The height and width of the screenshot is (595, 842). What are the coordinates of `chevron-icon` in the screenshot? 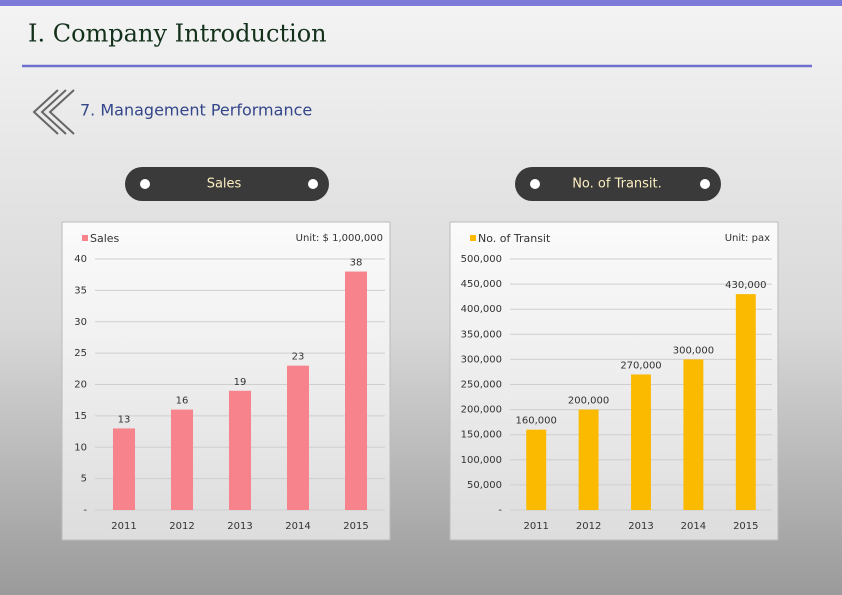 It's located at (53, 112).